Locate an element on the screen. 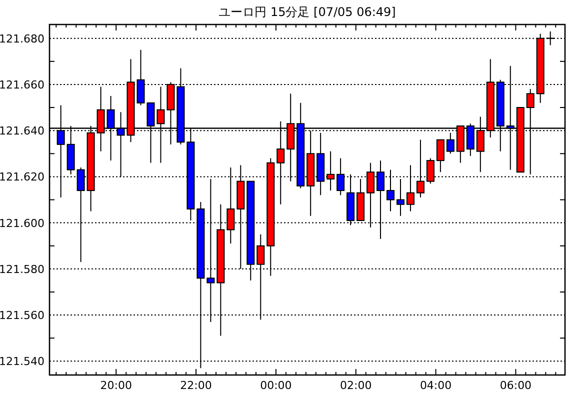 The image size is (570, 398). y-tick-label: 121.620 is located at coordinates (22, 177).